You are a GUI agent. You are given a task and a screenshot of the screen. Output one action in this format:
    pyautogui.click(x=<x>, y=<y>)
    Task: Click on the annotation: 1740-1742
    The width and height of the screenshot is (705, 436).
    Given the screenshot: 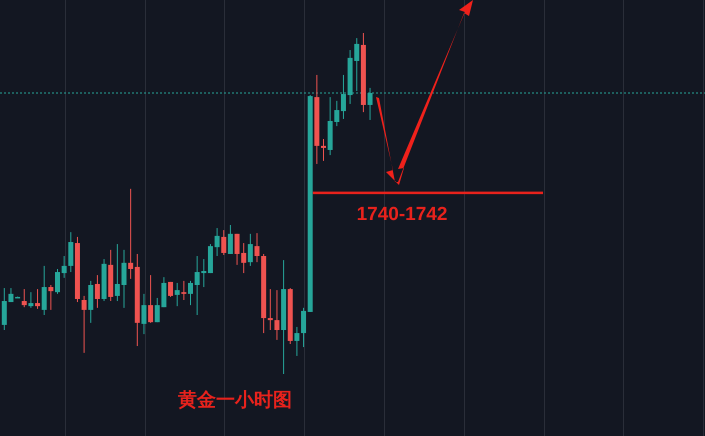 What is the action you would take?
    pyautogui.click(x=402, y=214)
    